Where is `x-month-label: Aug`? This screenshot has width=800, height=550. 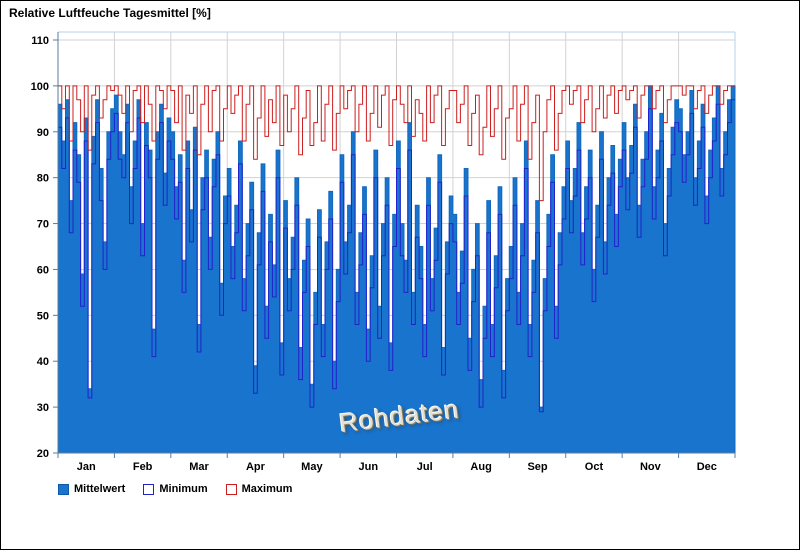 x-month-label: Aug is located at coordinates (480, 467).